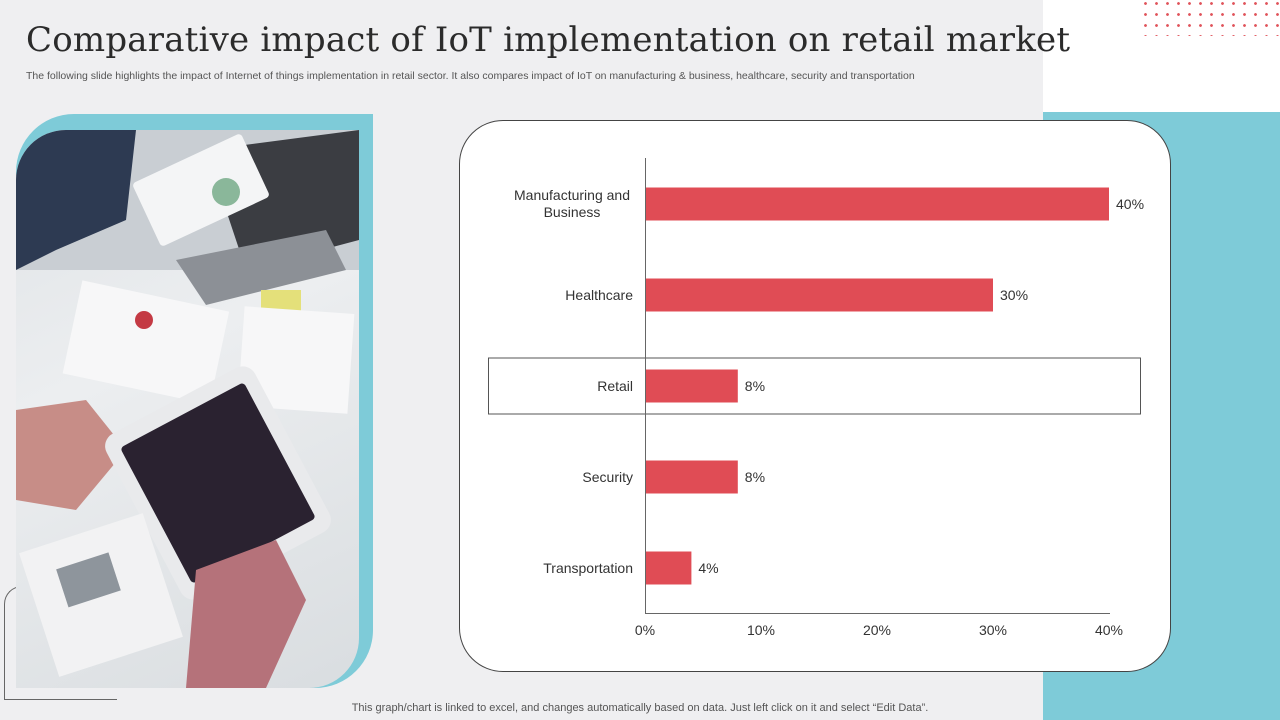 The width and height of the screenshot is (1280, 720). I want to click on x-tick-label: 0%, so click(645, 630).